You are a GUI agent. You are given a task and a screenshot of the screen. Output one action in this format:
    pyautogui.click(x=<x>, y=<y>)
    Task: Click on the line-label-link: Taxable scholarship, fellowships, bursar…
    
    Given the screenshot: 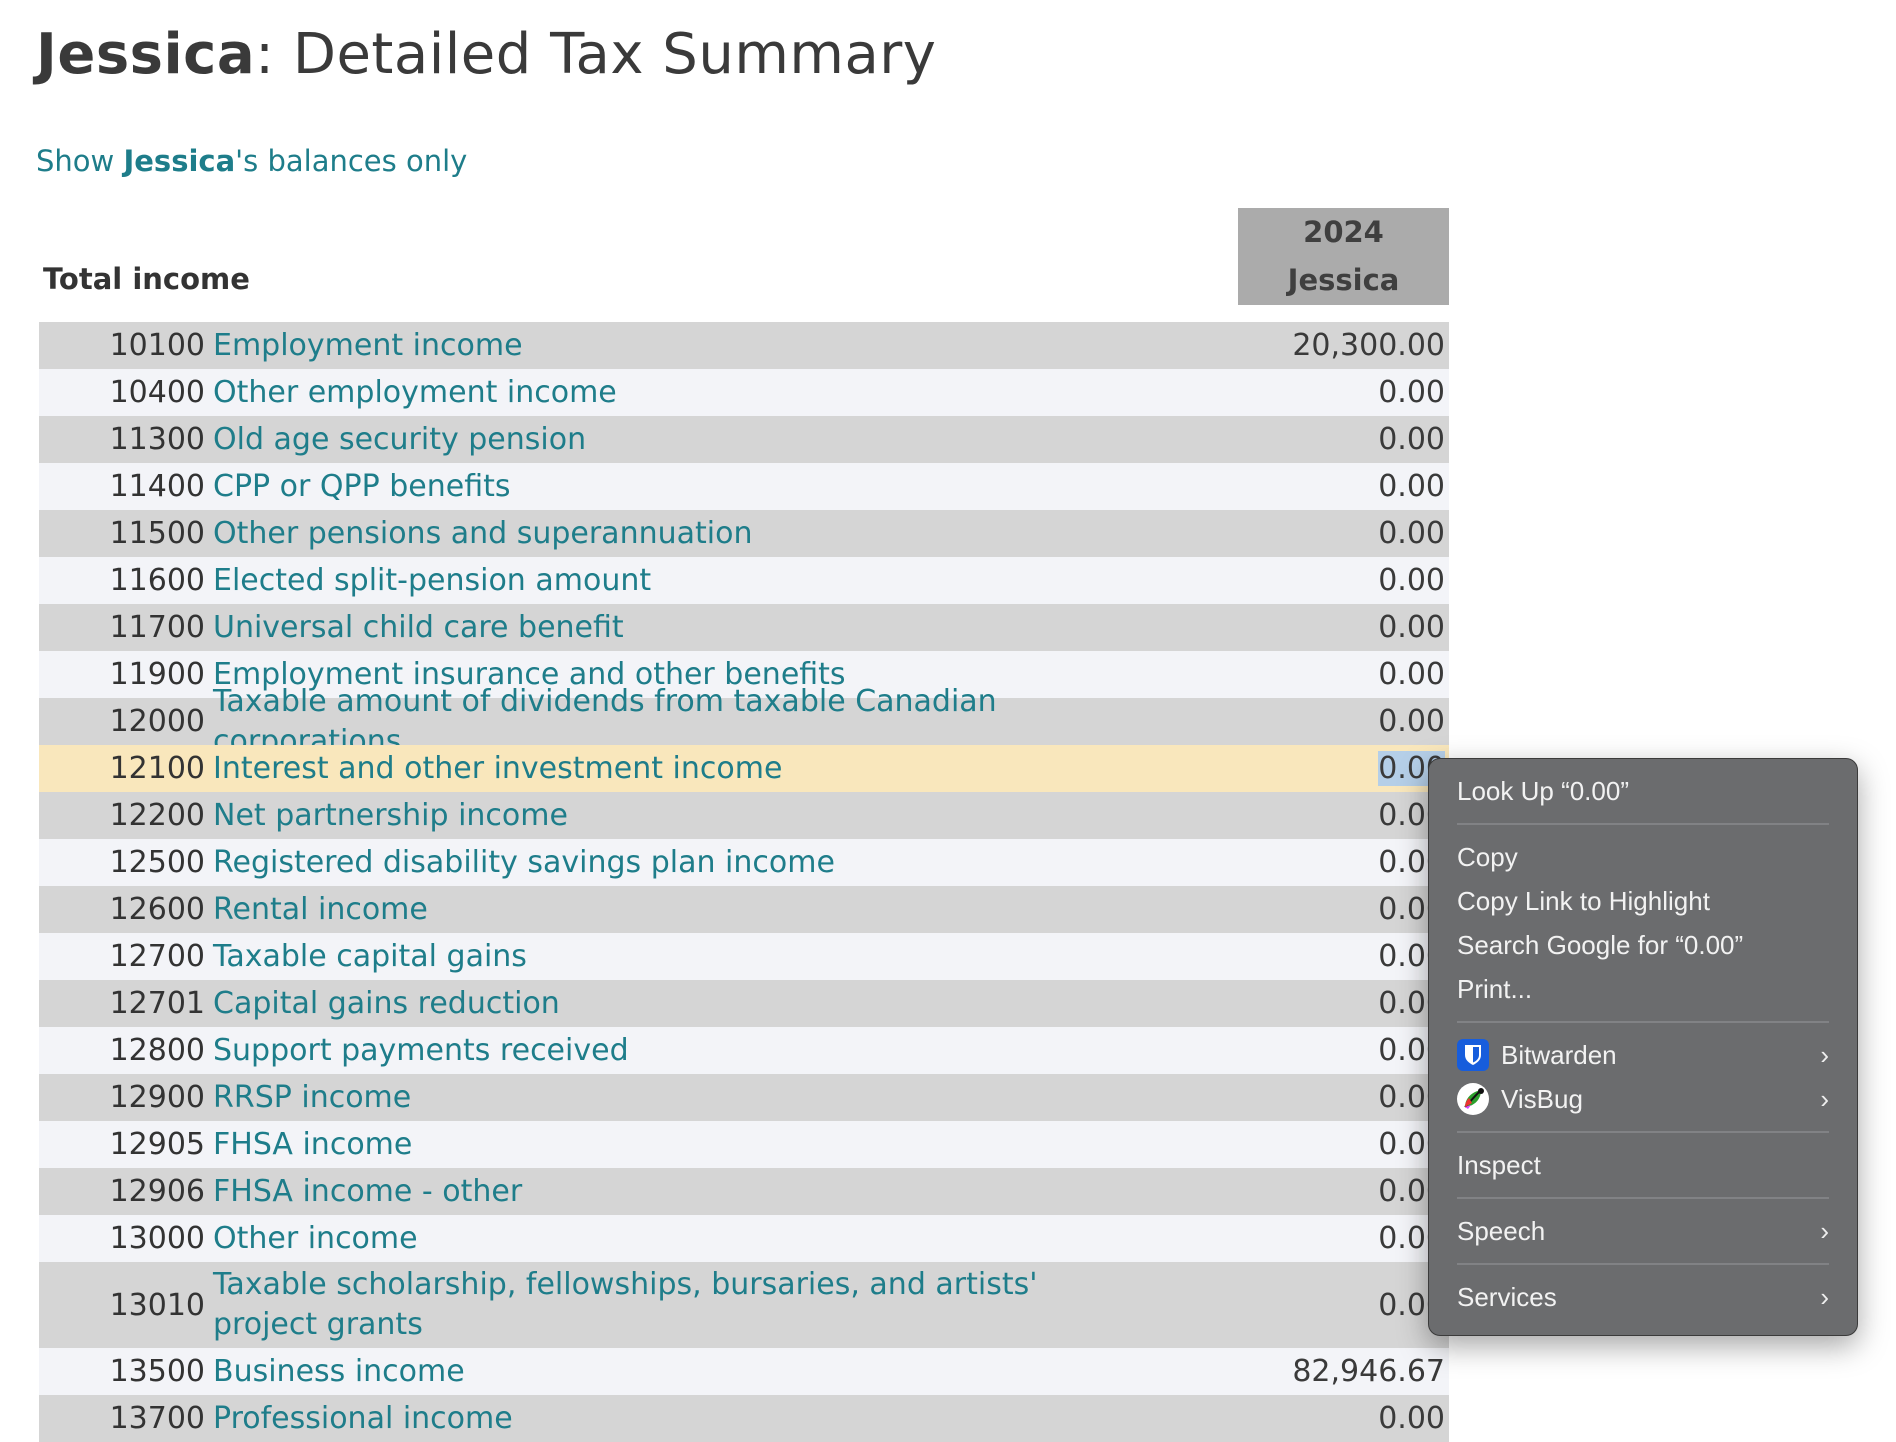 What is the action you would take?
    pyautogui.click(x=625, y=1304)
    